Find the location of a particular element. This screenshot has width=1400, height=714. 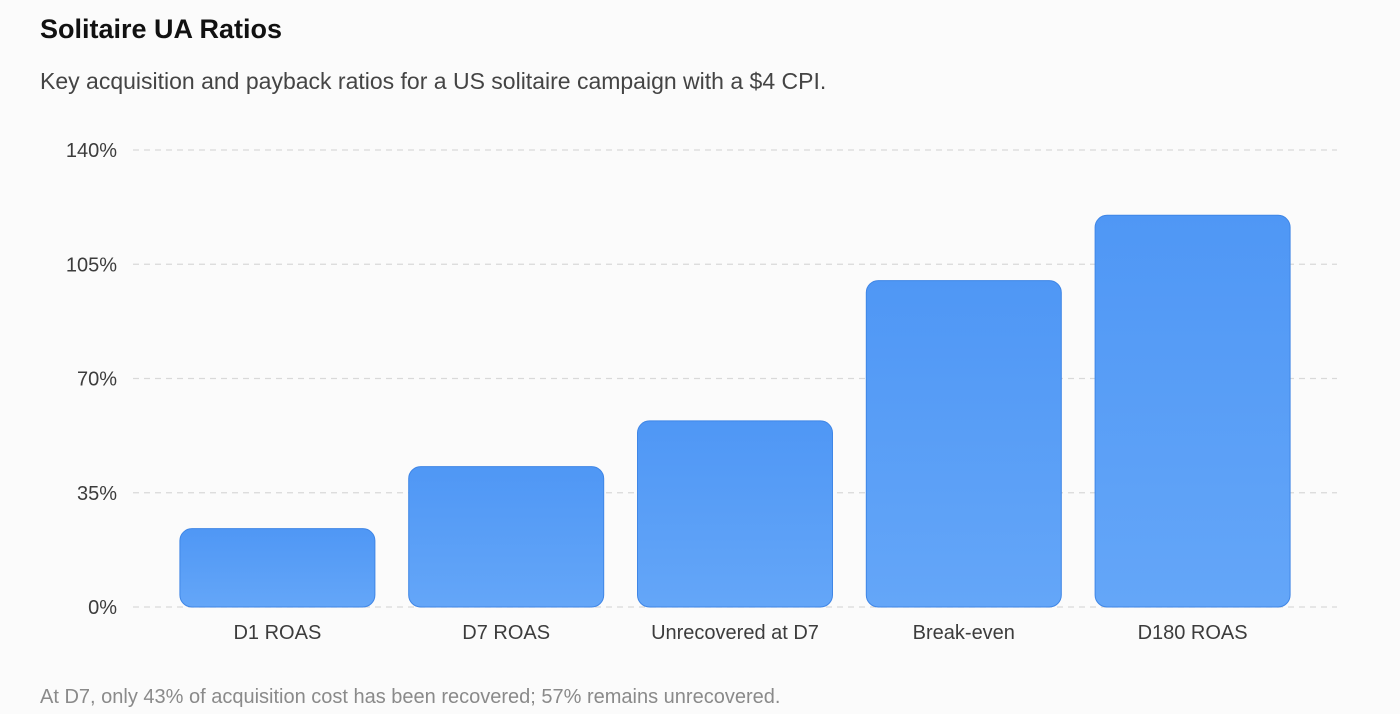

x-tick-label: D1 ROAS is located at coordinates (277, 633).